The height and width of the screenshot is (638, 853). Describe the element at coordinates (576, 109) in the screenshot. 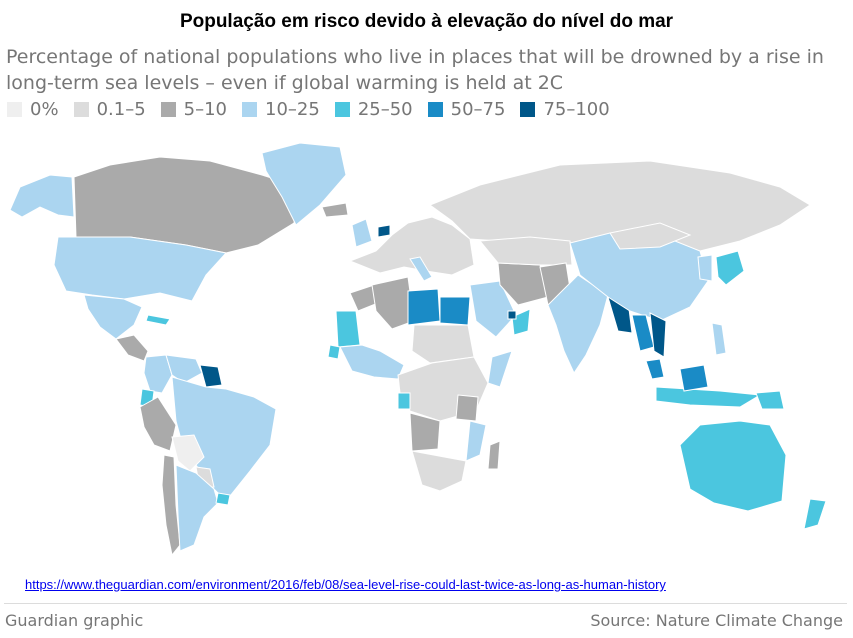

I see `legend-label: 75–100` at that location.